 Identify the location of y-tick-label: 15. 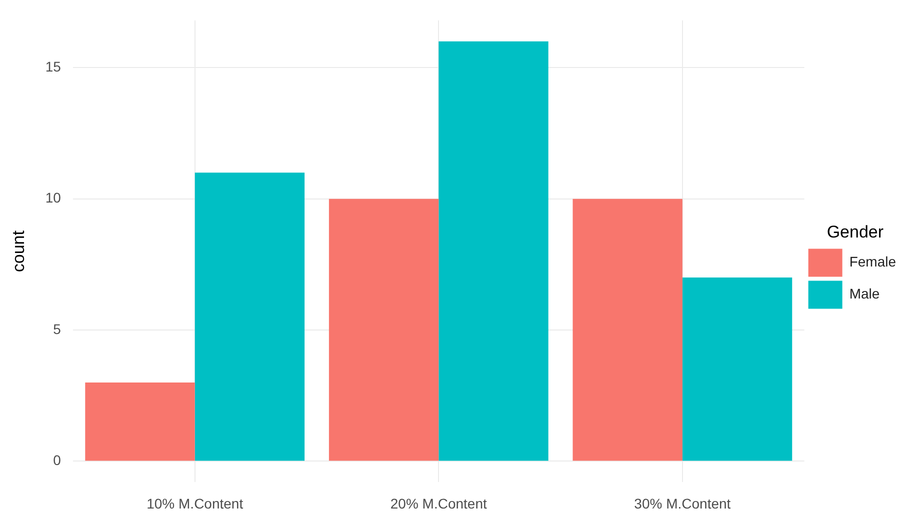
(53, 66).